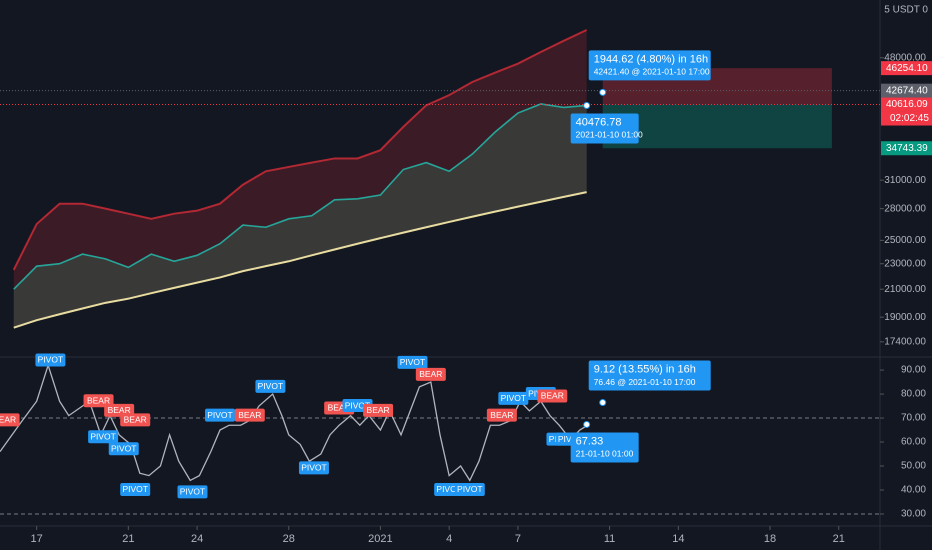  Describe the element at coordinates (652, 72) in the screenshot. I see `callout-text: 42421.40 @ 2021-01-10 17:00` at that location.